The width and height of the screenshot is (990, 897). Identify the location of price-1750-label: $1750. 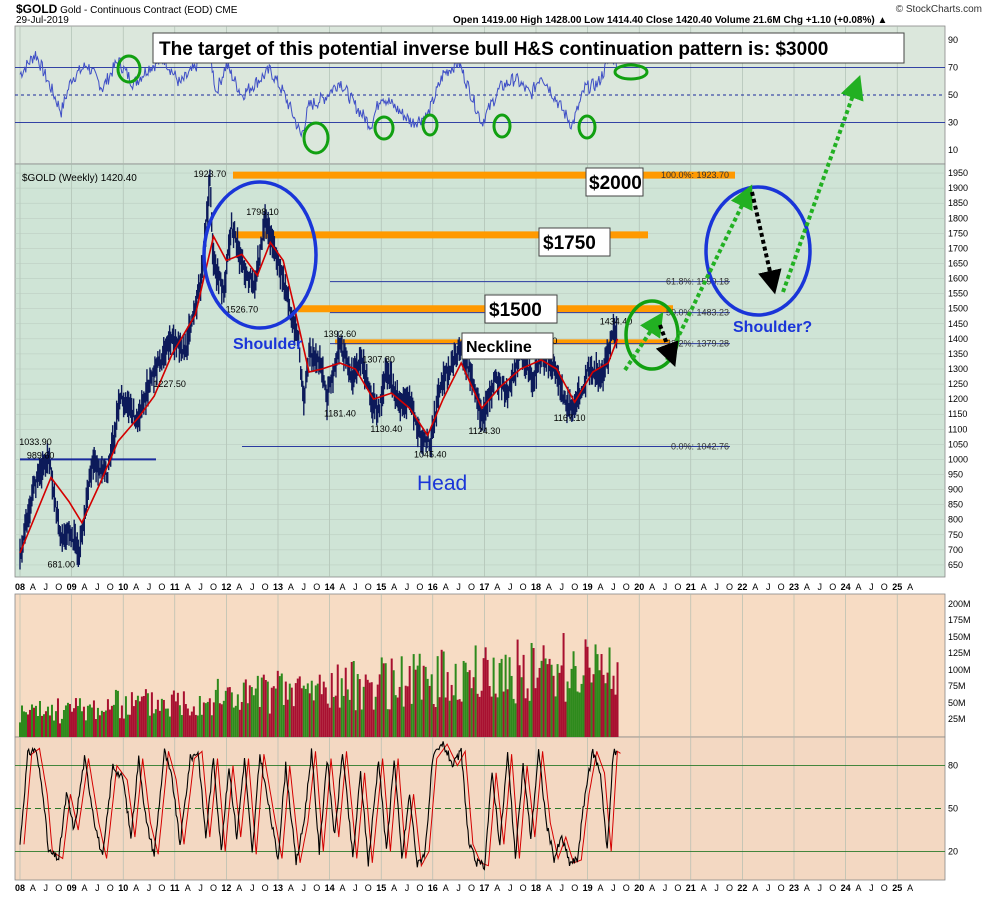
(569, 243).